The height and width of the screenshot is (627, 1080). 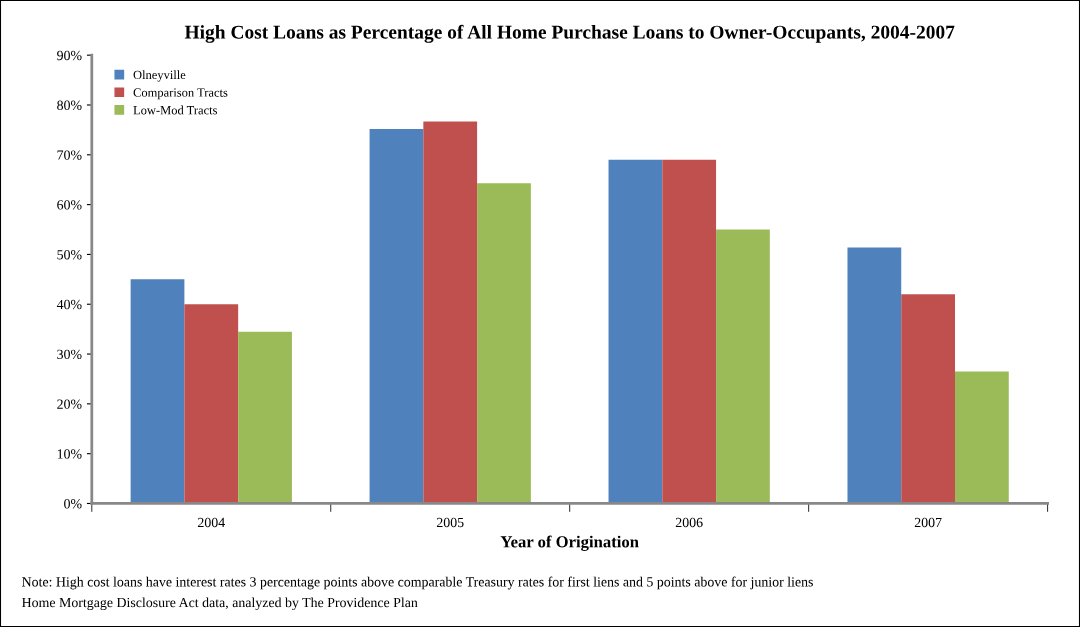 I want to click on y-tick-label: 20%, so click(x=69, y=404).